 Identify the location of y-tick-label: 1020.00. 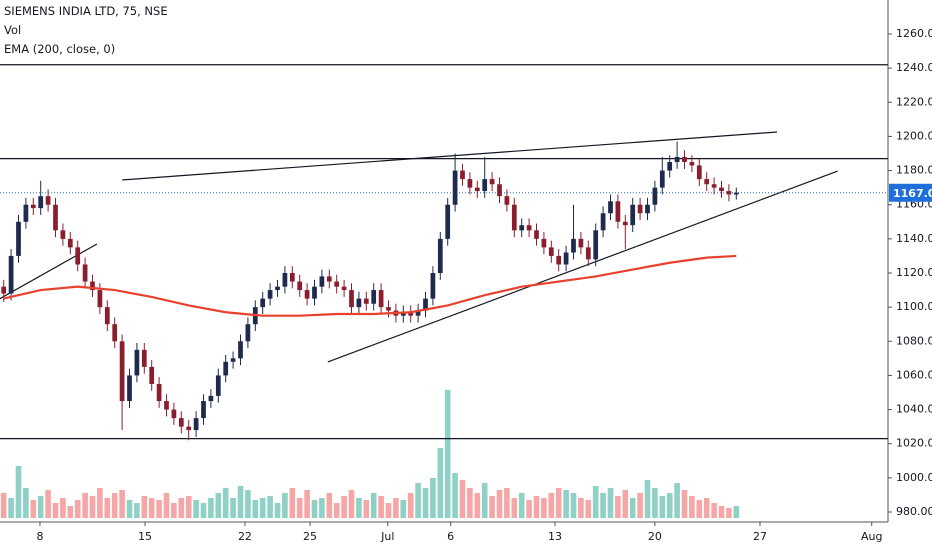
(914, 443).